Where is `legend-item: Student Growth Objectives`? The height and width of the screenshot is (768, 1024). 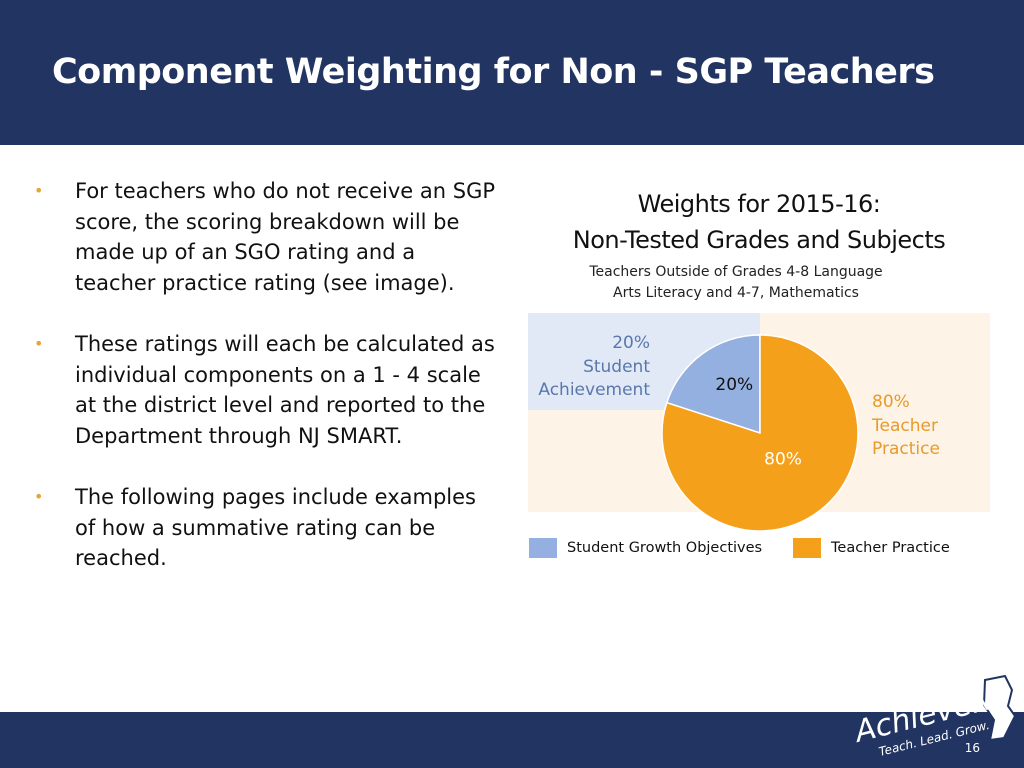 legend-item: Student Growth Objectives is located at coordinates (645, 548).